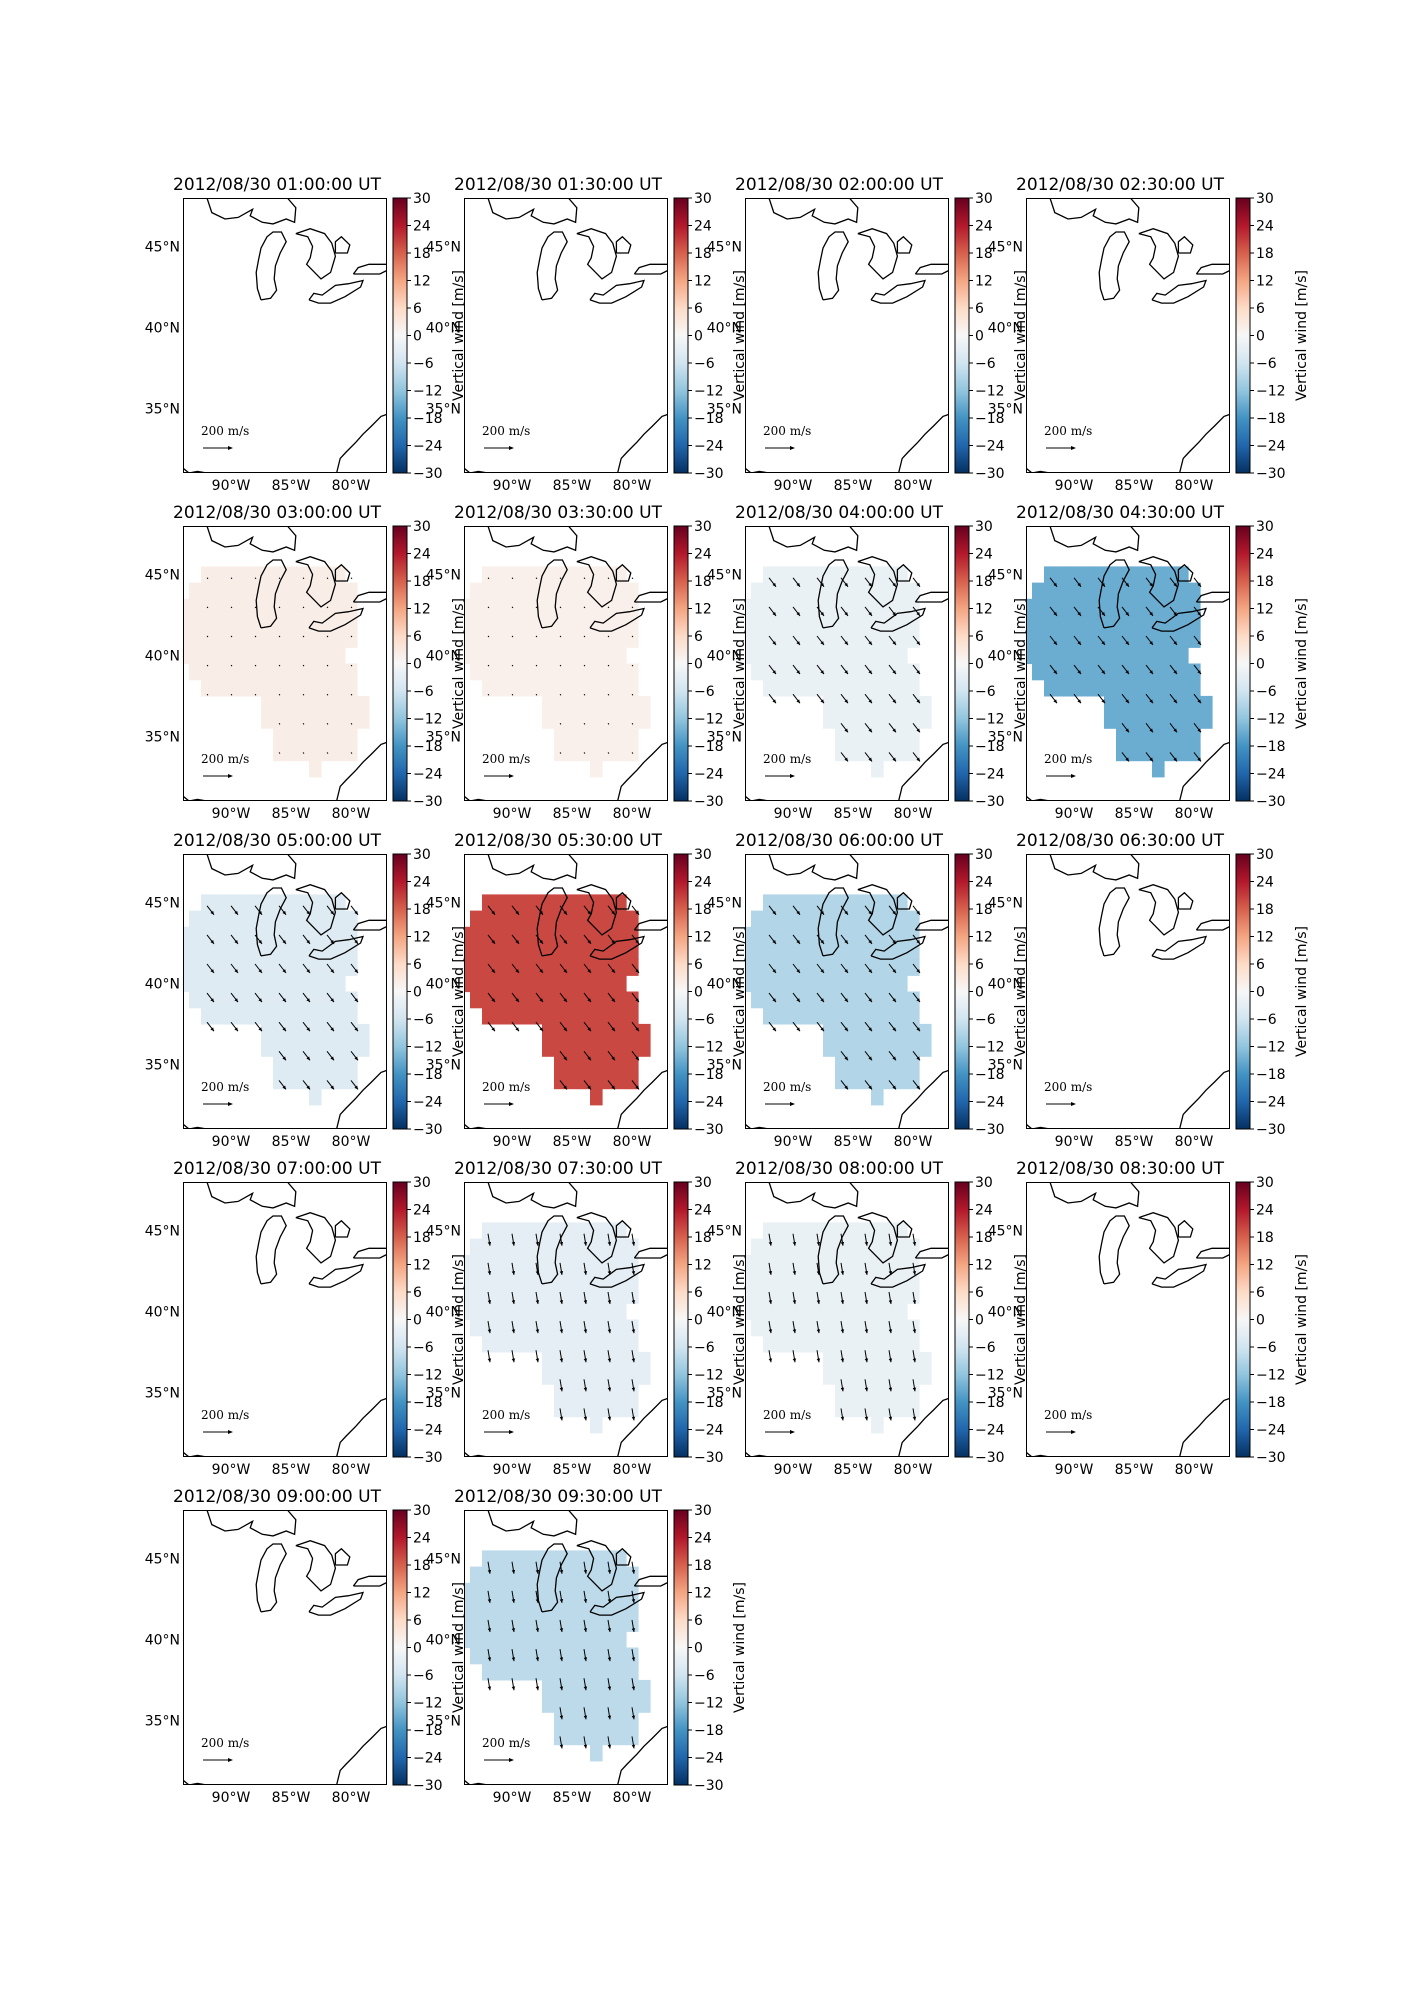  Describe the element at coordinates (1021, 991) in the screenshot. I see `colorbar-label: Vertical wind [m/s]` at that location.